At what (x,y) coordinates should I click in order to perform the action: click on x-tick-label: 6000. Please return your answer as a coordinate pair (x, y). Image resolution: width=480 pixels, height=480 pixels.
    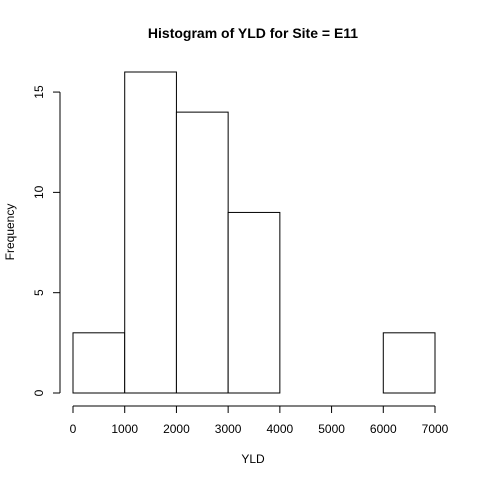
    Looking at the image, I should click on (383, 429).